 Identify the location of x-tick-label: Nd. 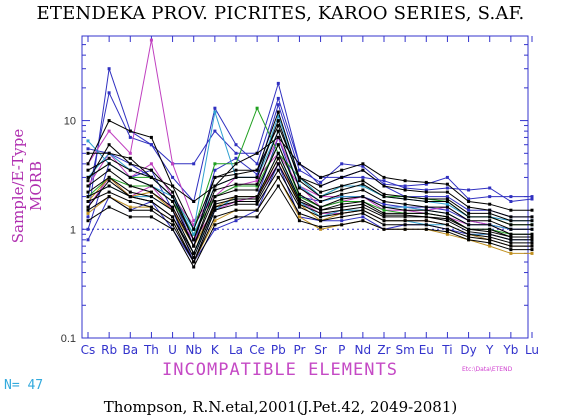
(363, 350).